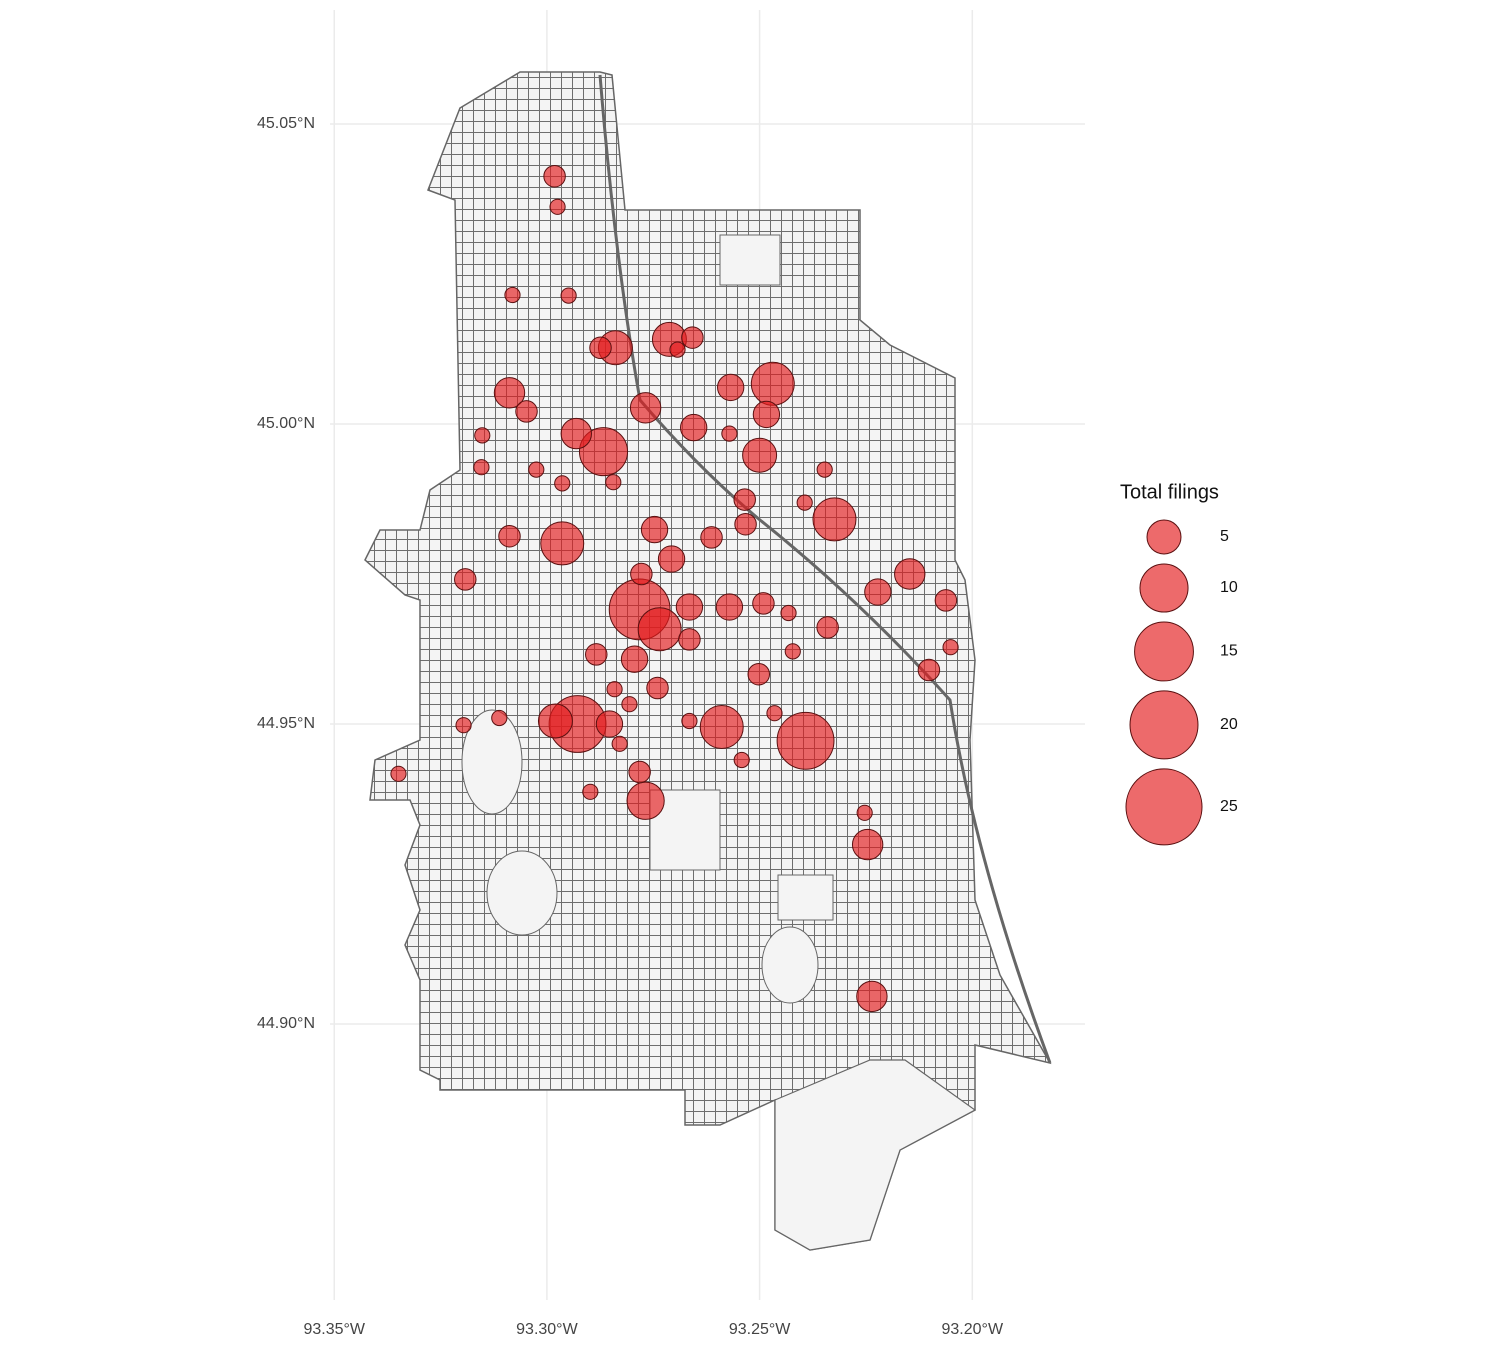 This screenshot has width=1500, height=1350. I want to click on airport-area, so click(875, 1155).